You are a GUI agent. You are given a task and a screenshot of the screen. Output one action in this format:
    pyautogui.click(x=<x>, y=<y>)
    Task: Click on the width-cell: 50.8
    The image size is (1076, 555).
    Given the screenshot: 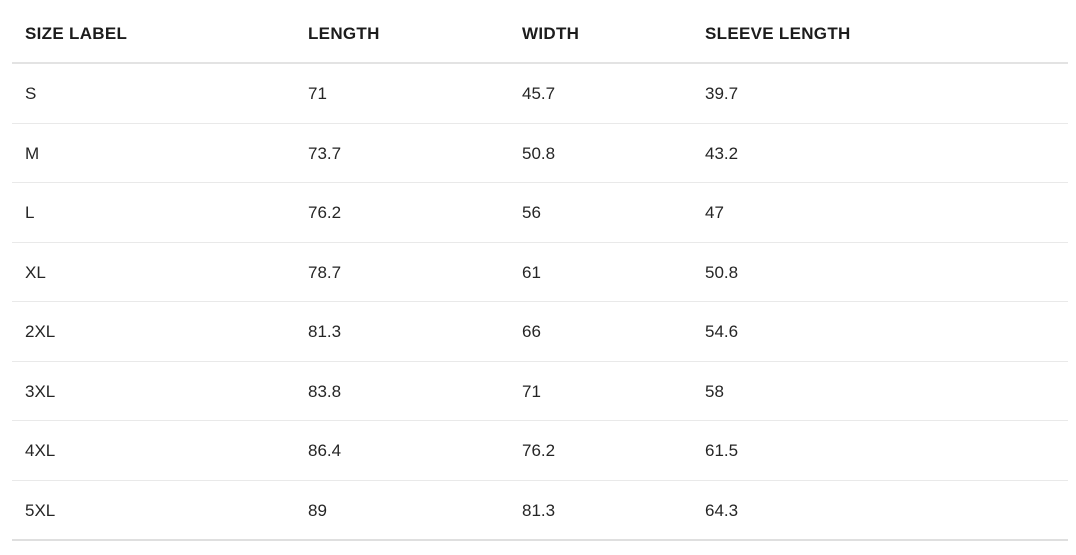 What is the action you would take?
    pyautogui.click(x=600, y=153)
    